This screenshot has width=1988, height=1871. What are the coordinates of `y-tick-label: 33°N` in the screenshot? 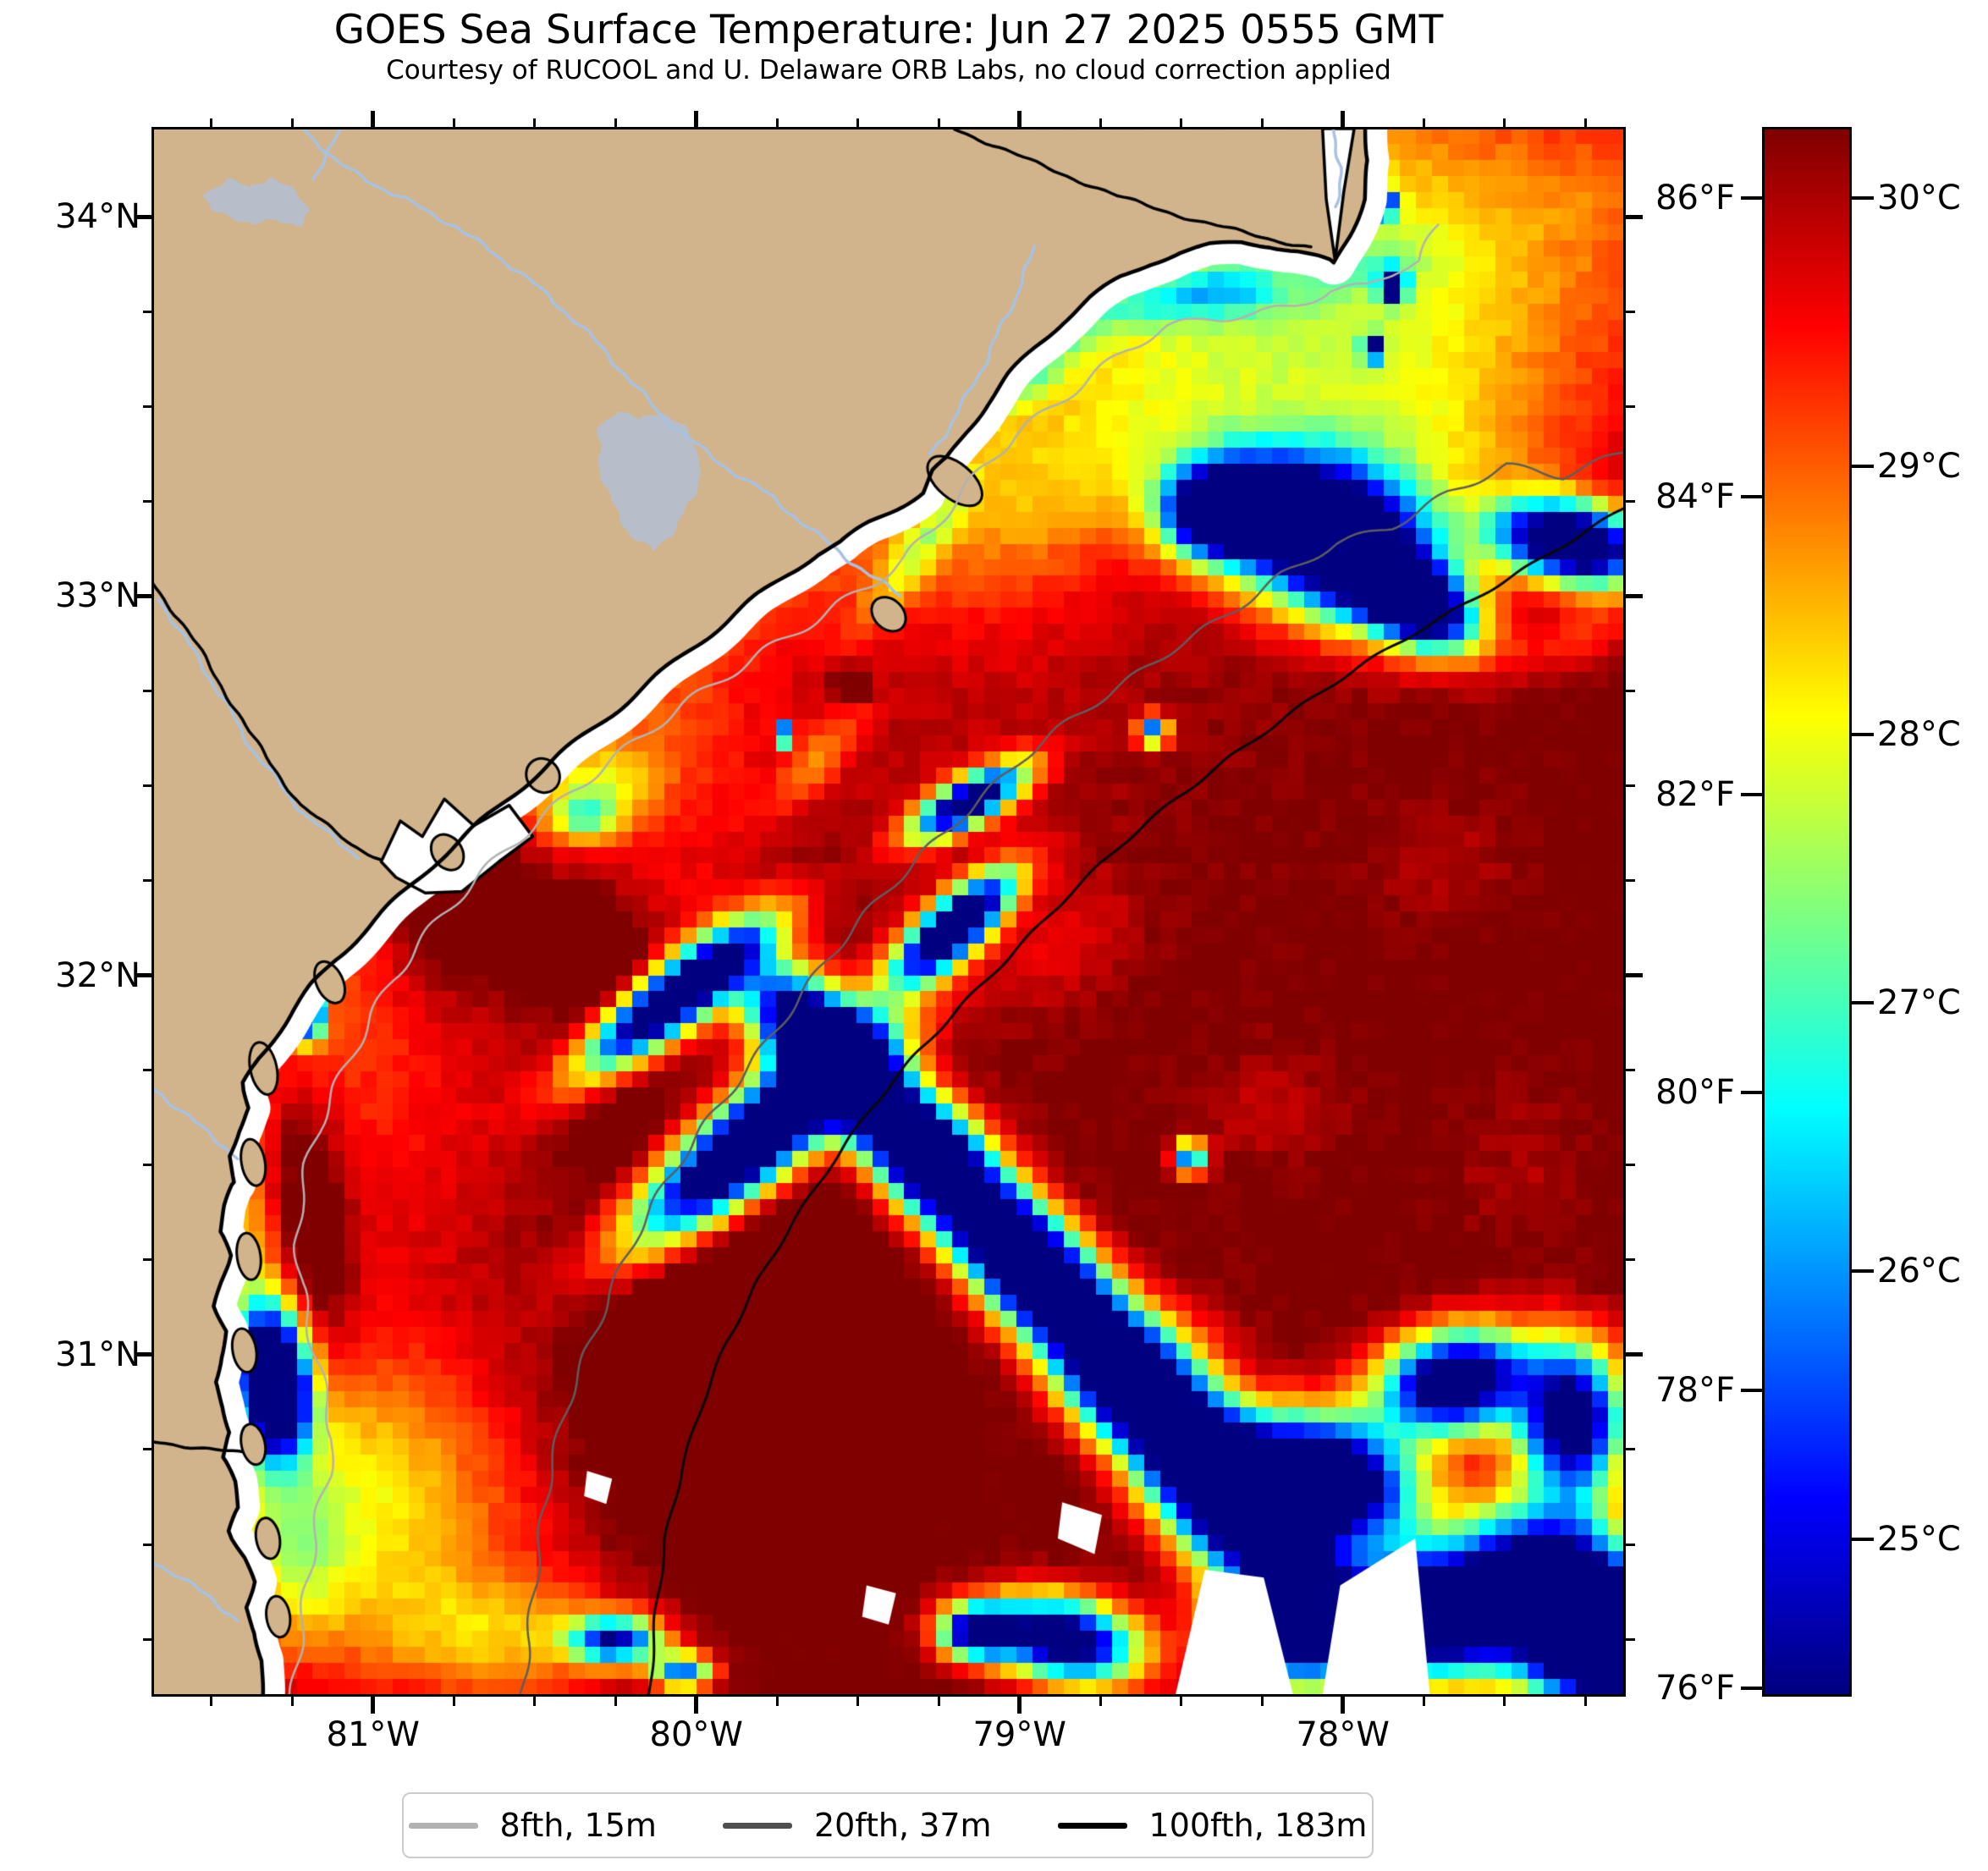 It's located at (97, 596).